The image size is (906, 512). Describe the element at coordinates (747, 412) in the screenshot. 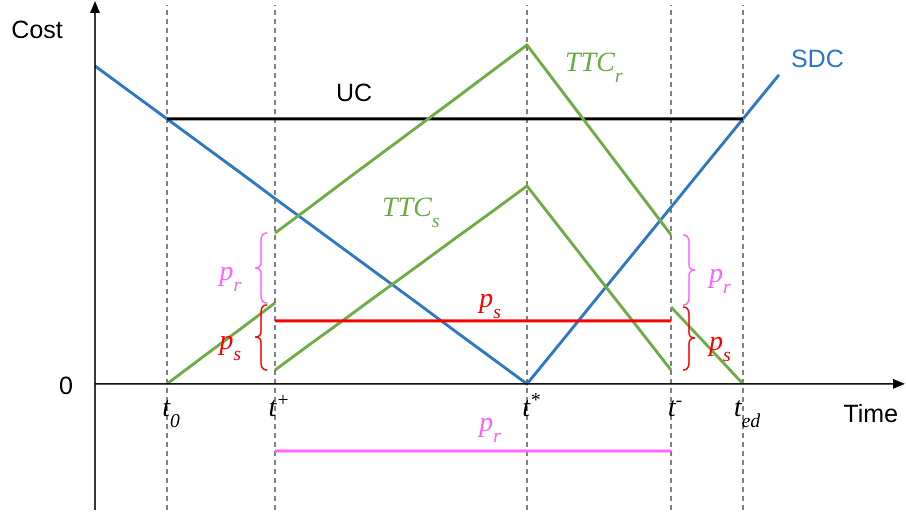

I see `x-tick-label: t$_{ed}$` at that location.